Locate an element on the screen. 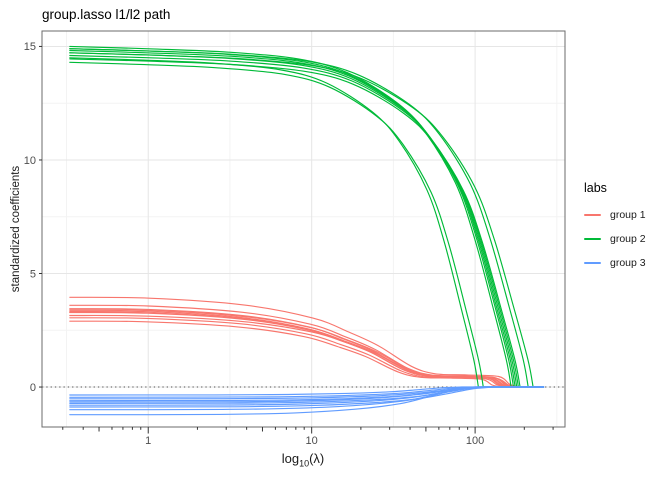 The image size is (672, 480). x-axis-title: log10(λ) is located at coordinates (303, 460).